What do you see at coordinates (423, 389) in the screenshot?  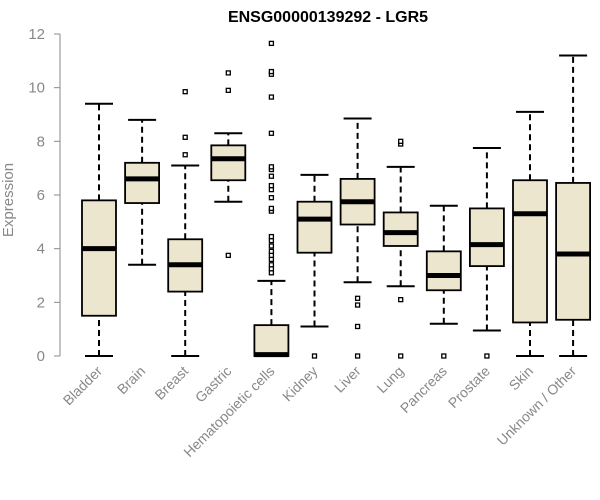 I see `x-tick-label-8: Pancreas` at bounding box center [423, 389].